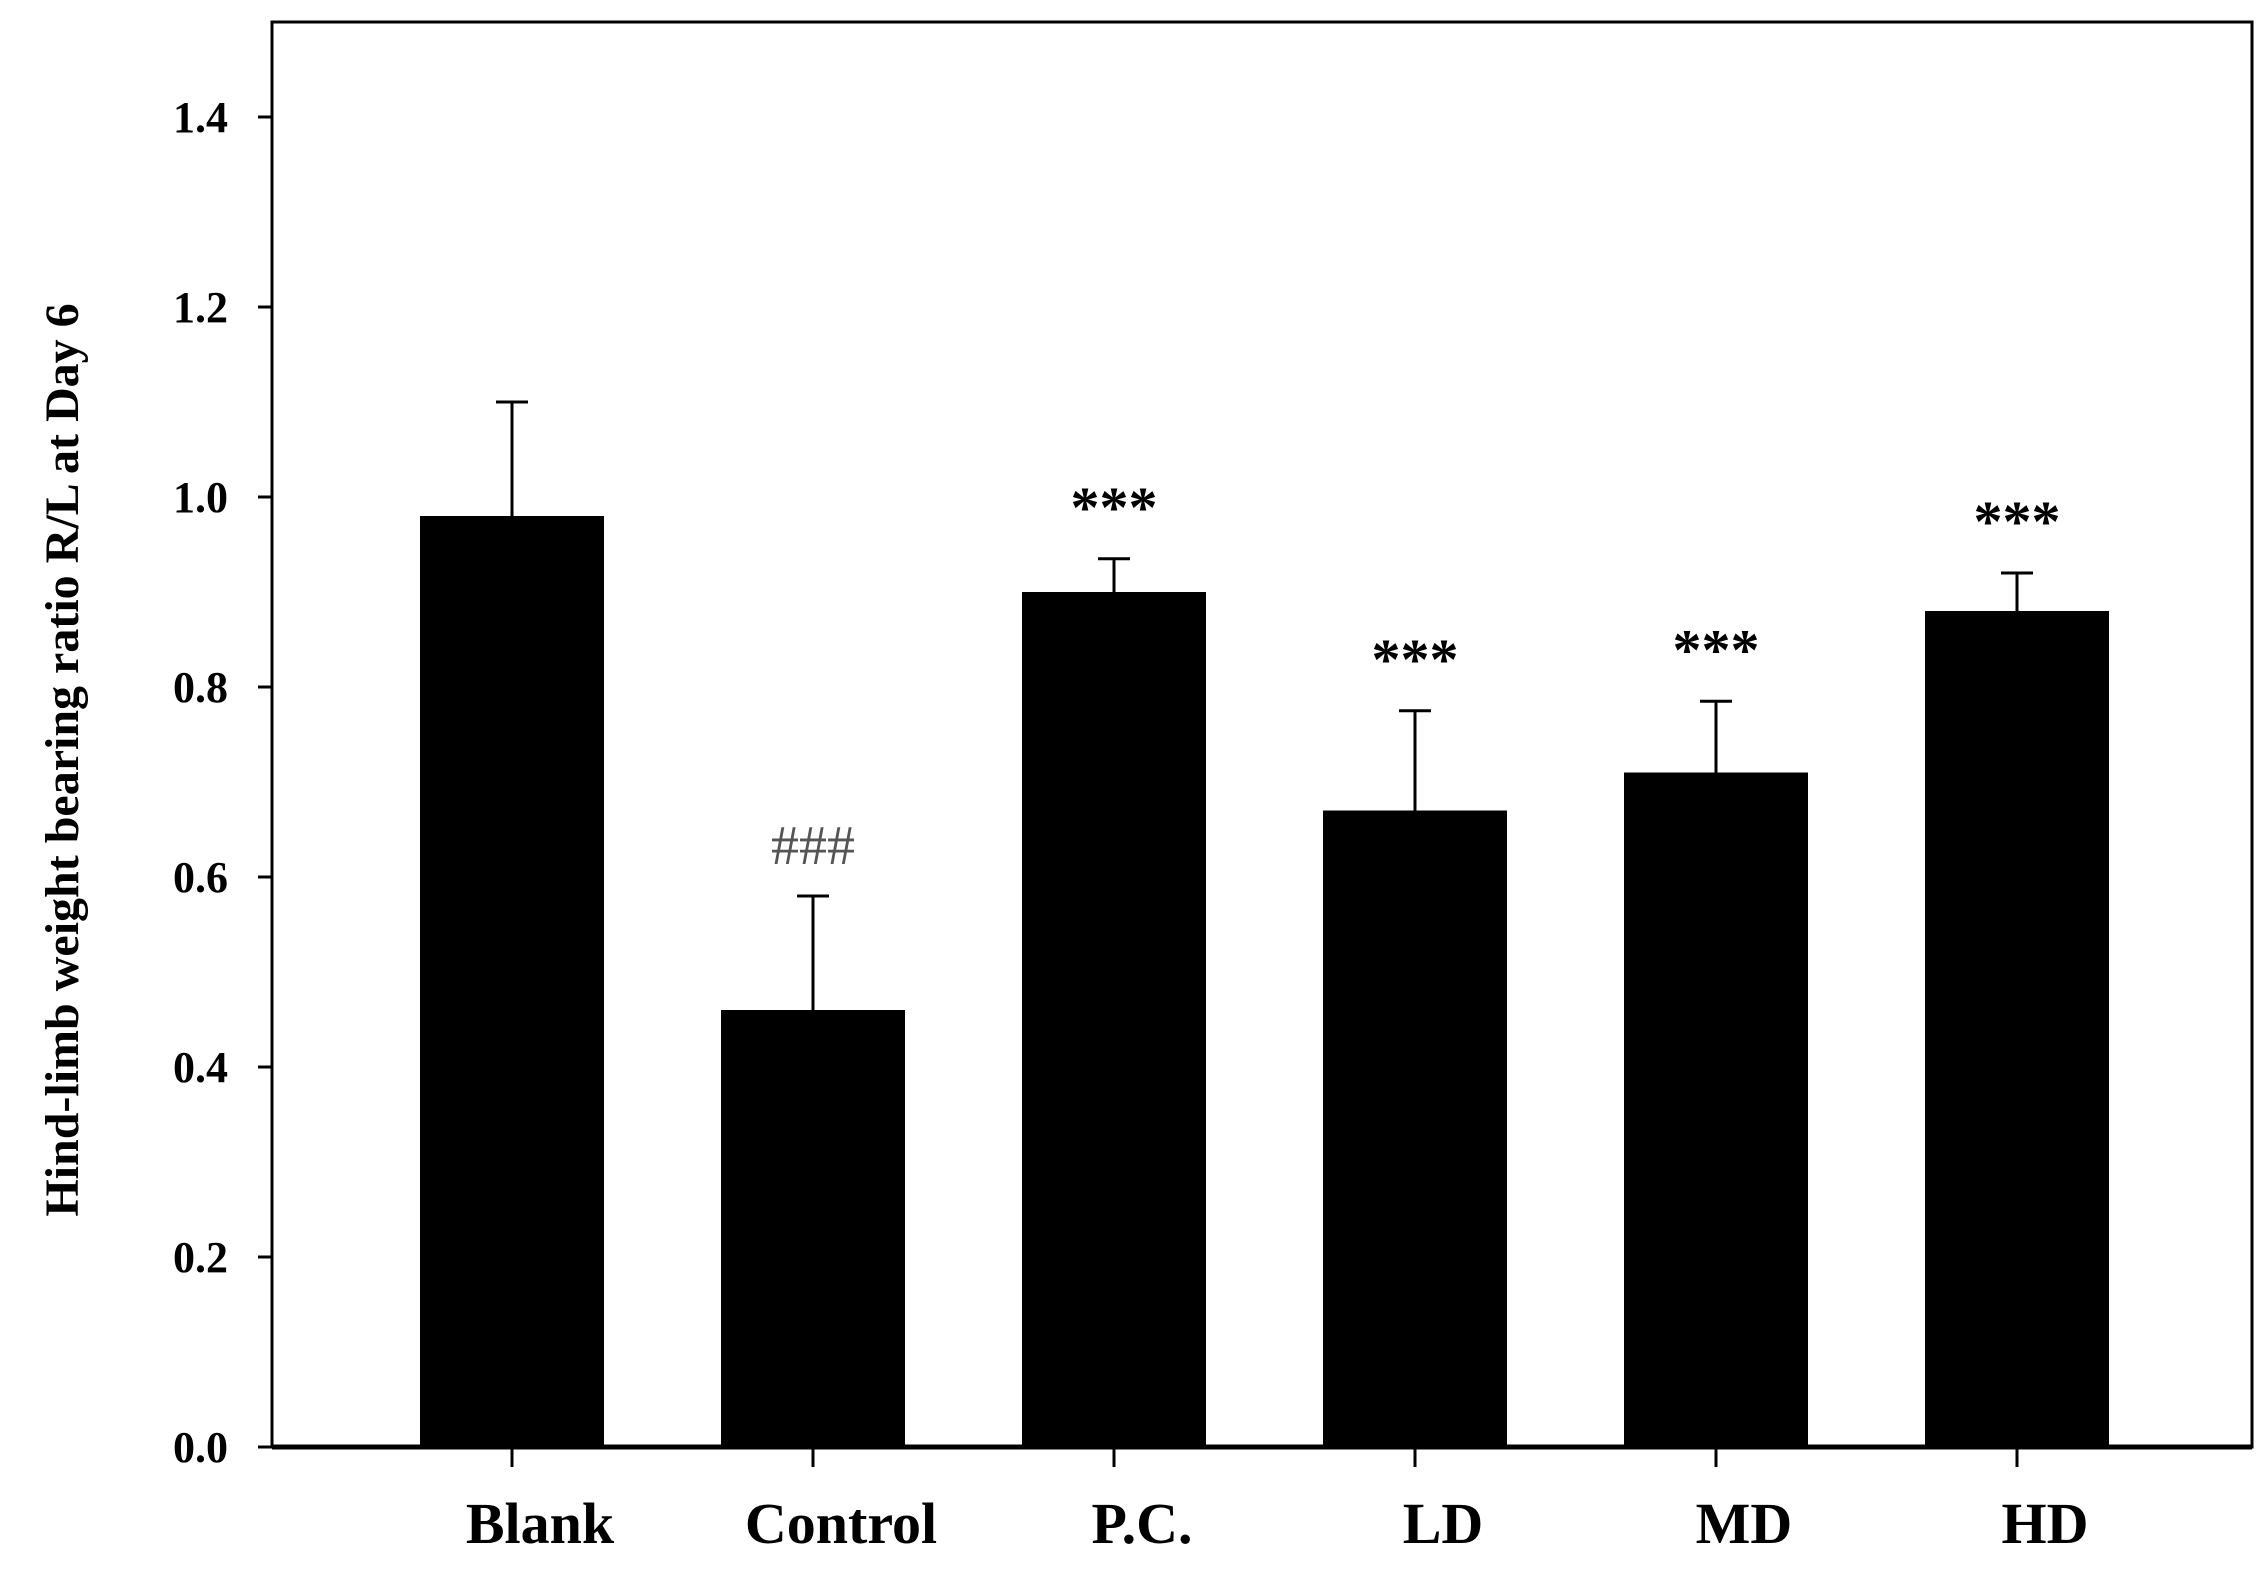  I want to click on bar-md, so click(1716, 1109).